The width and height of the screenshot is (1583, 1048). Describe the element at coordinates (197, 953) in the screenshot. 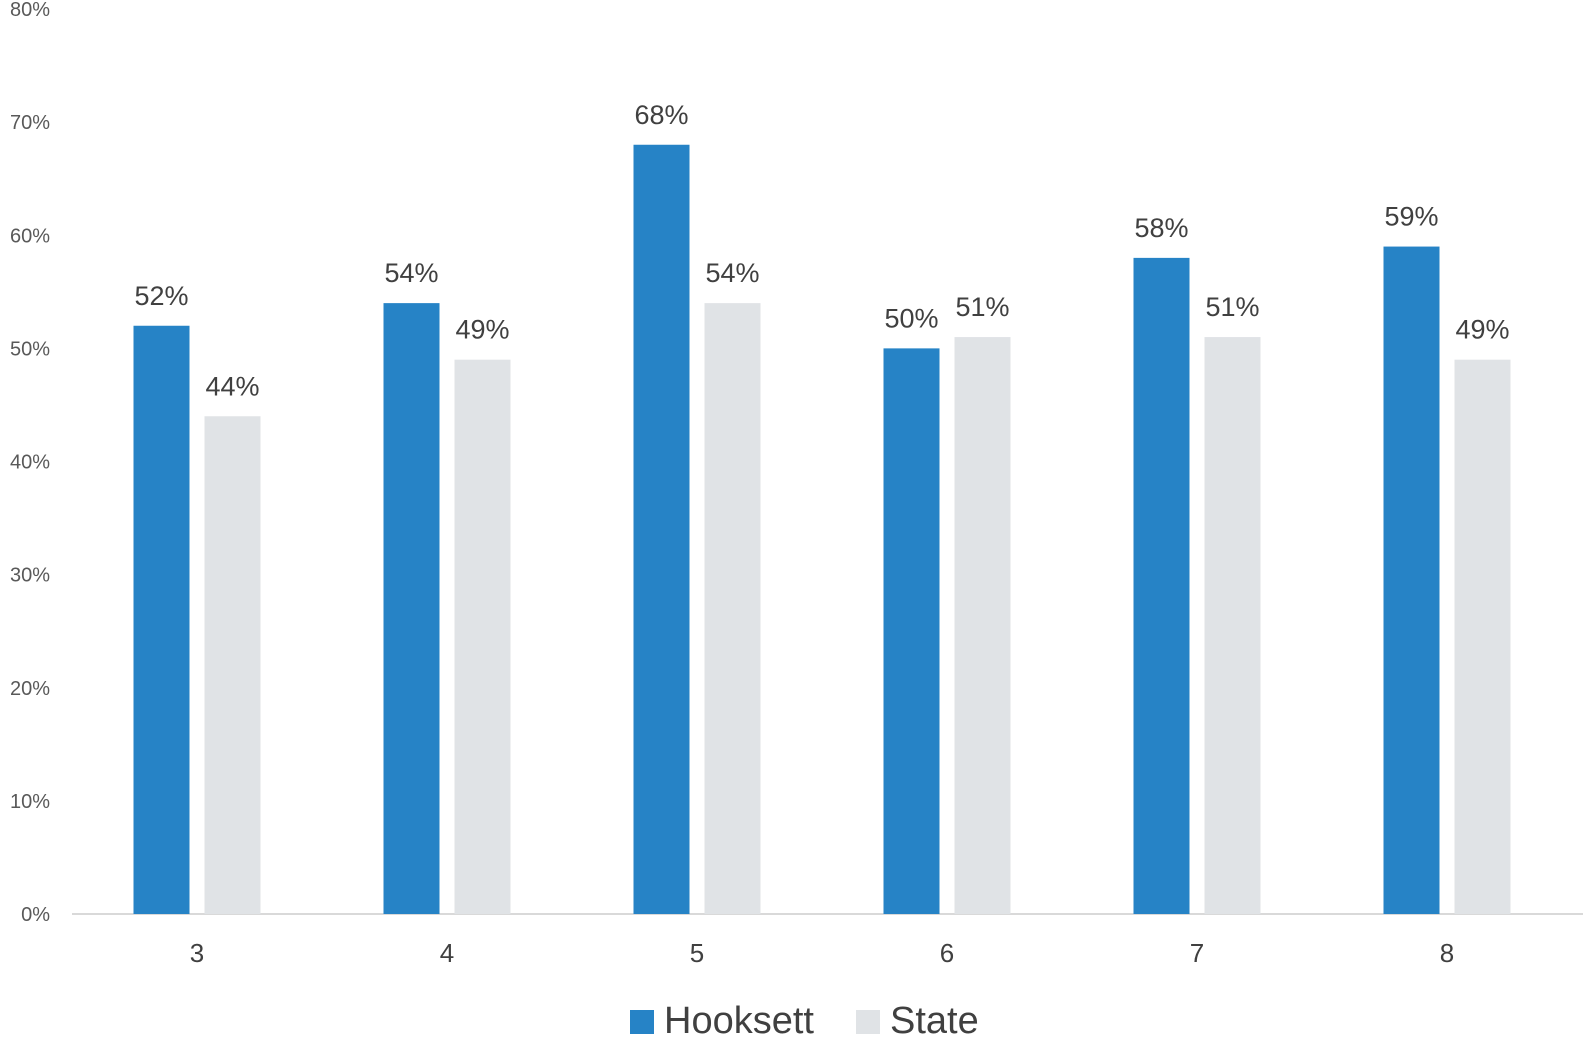

I see `x-tick-label: 3` at that location.